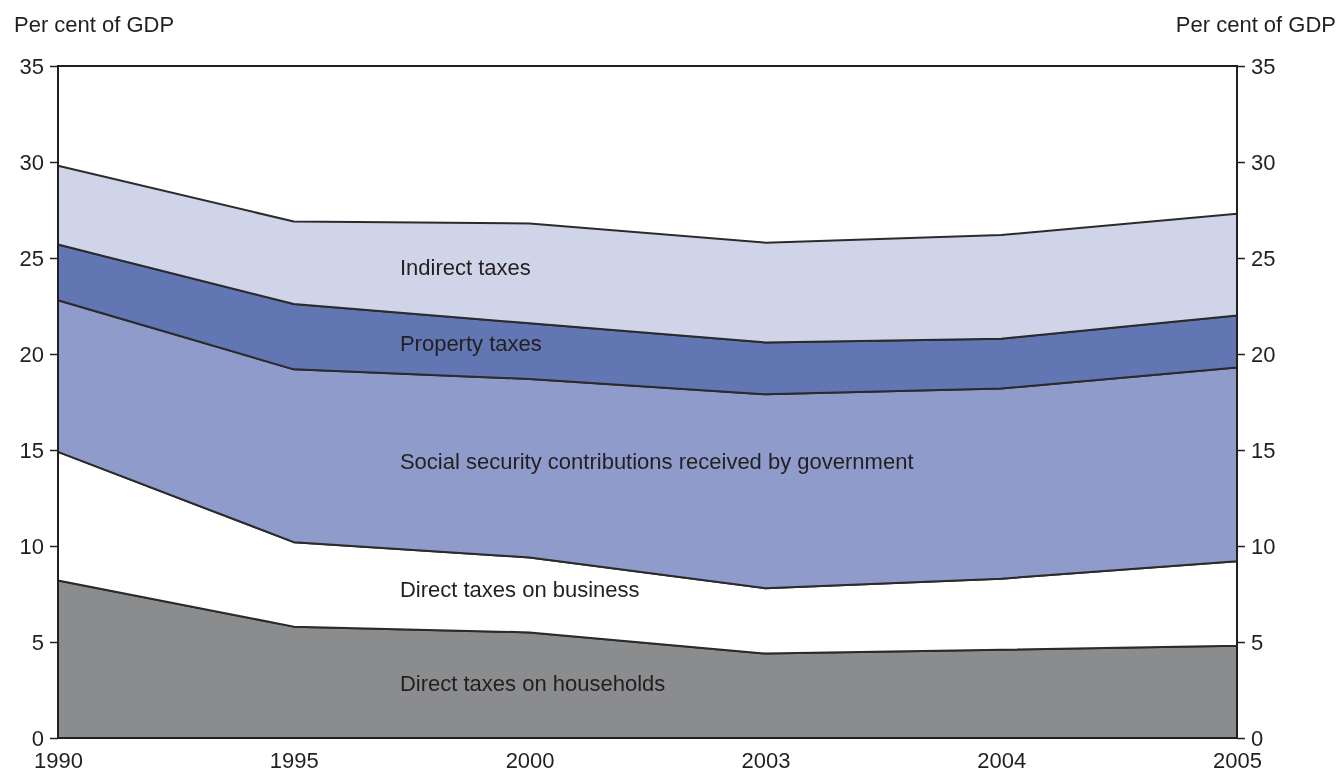  Describe the element at coordinates (1263, 354) in the screenshot. I see `y2-tick-label: 20` at that location.